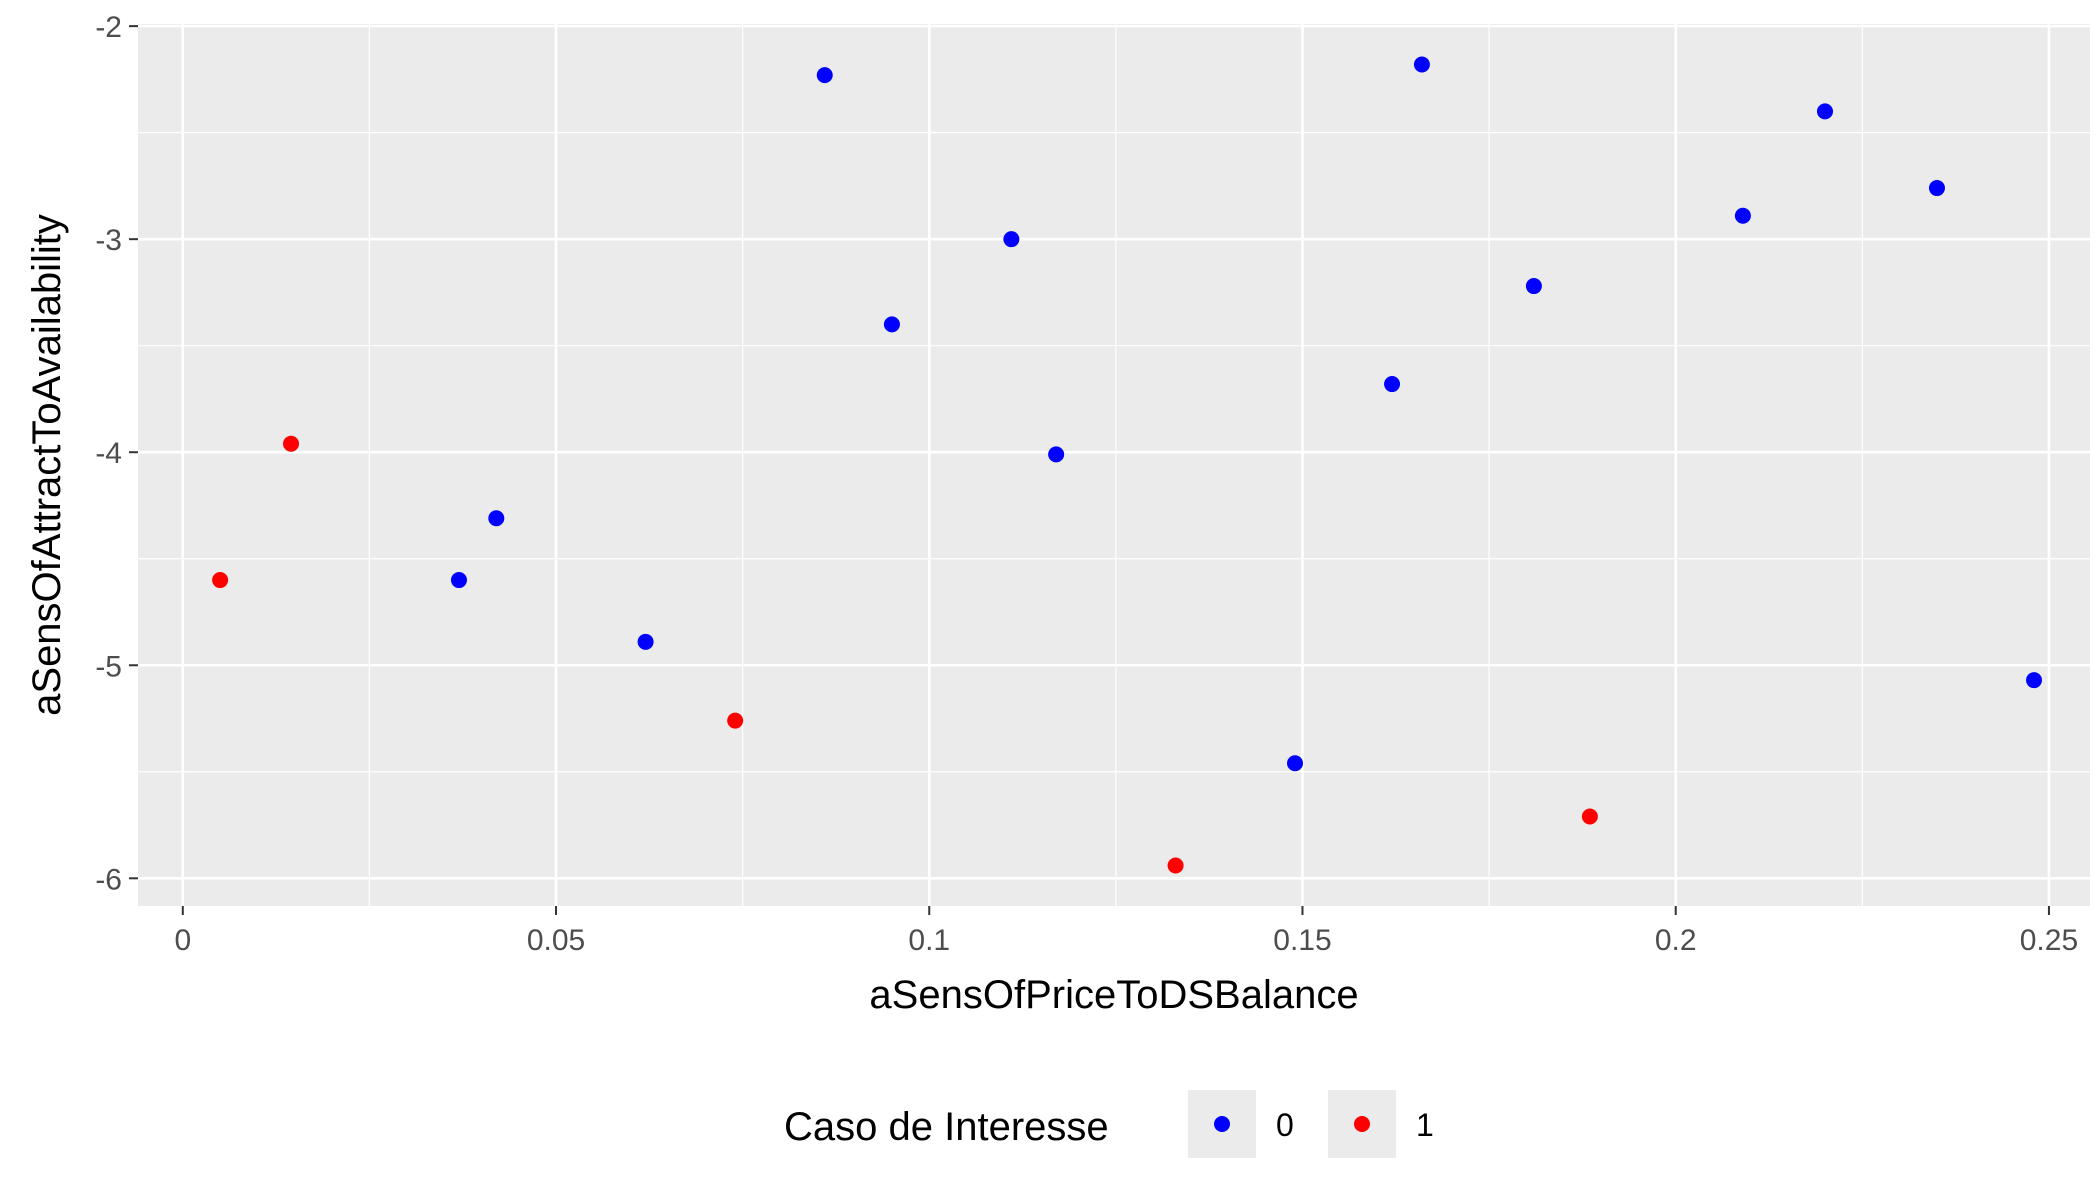 This screenshot has height=1200, width=2100. I want to click on legend-label-1: 1, so click(1425, 1125).